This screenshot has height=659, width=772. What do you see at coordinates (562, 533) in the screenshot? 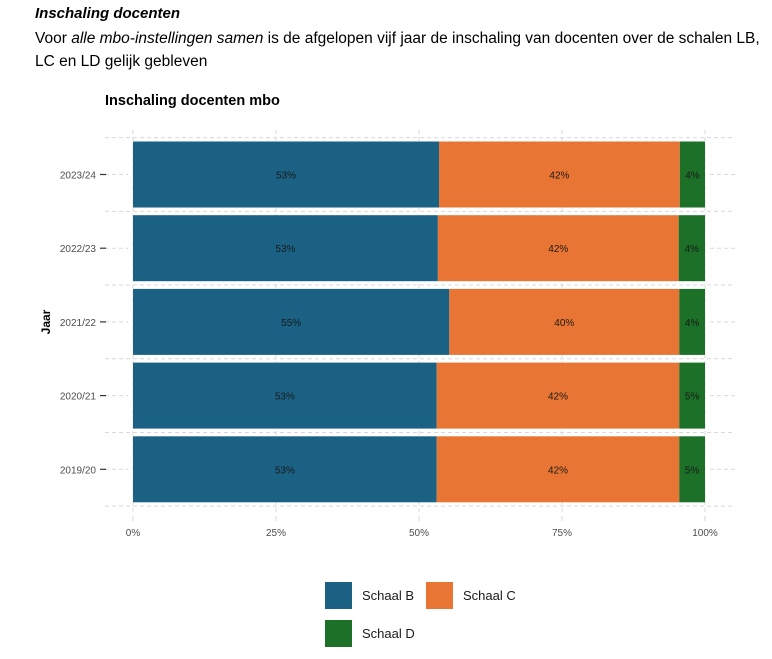
I see `x-tick-label: 75%` at bounding box center [562, 533].